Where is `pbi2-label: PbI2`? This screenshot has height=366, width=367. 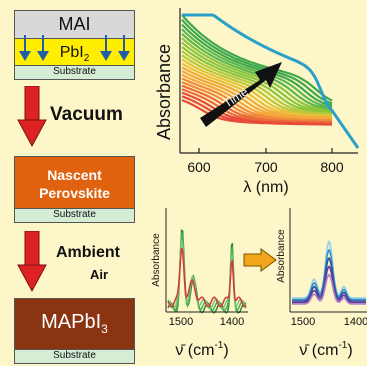 pbi2-label: PbI2 is located at coordinates (74, 54).